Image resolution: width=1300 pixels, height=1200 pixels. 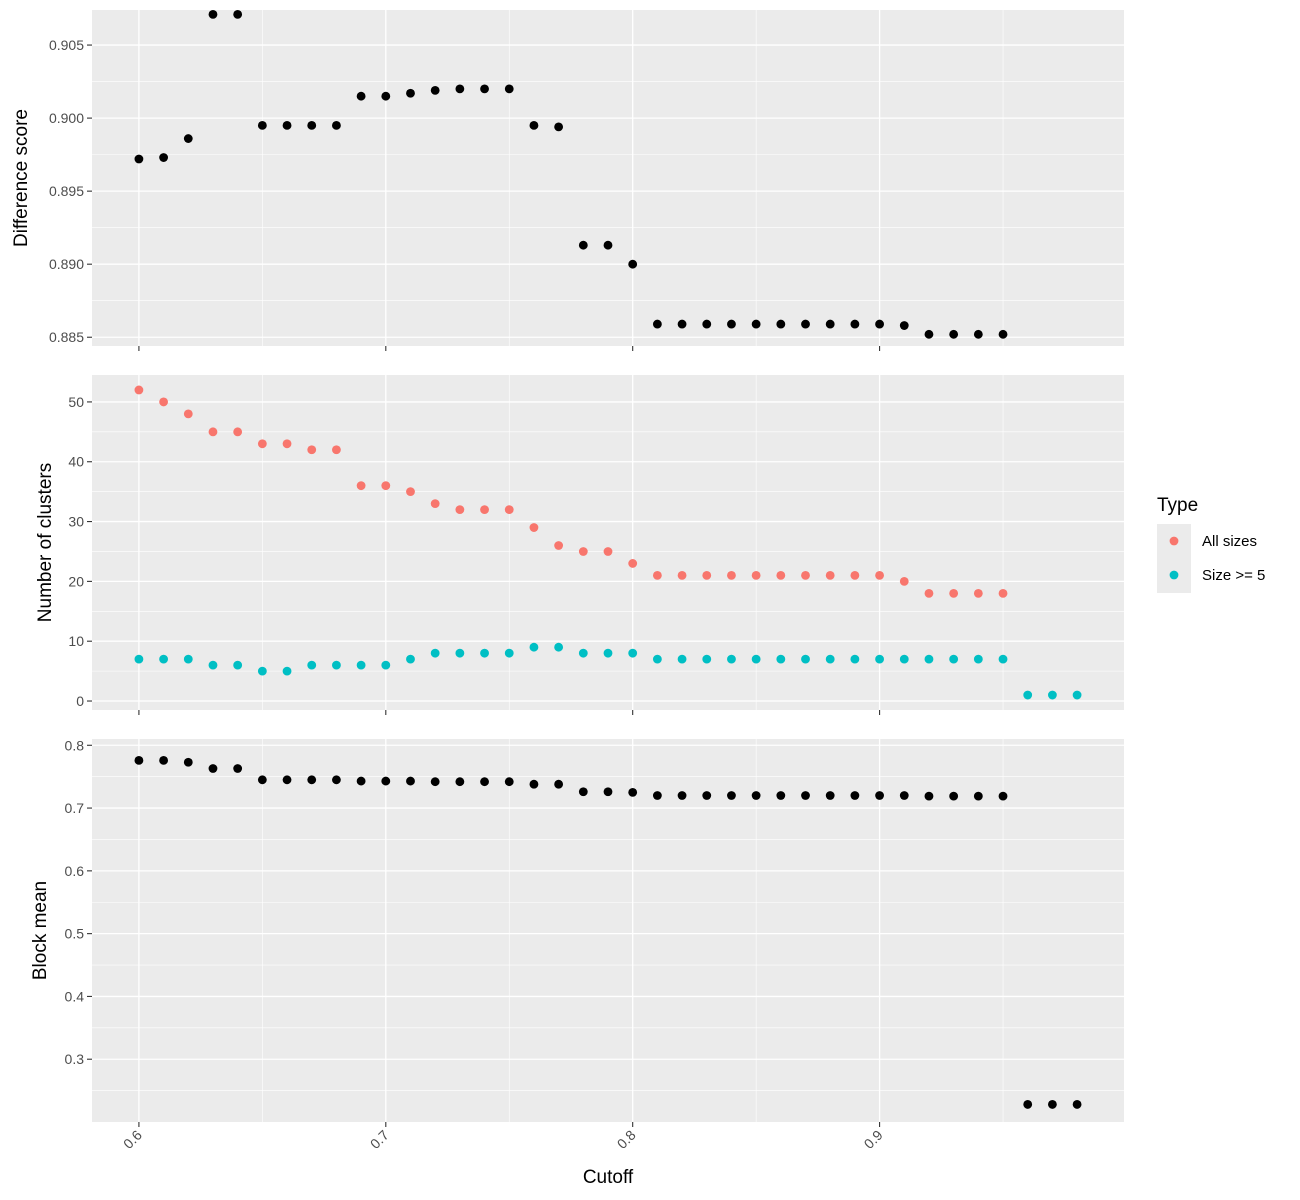 I want to click on y-tick-label: 0.885, so click(x=66, y=337).